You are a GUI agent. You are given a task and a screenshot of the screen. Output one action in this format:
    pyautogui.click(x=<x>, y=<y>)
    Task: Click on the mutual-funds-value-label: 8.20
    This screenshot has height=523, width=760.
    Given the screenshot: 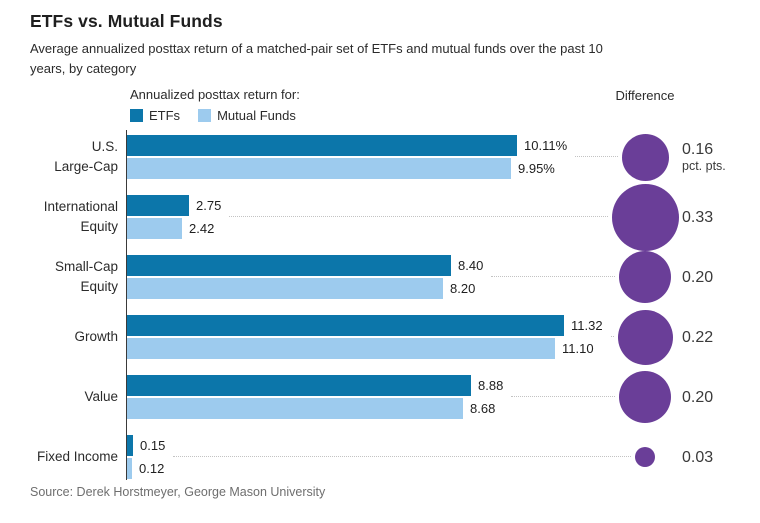 What is the action you would take?
    pyautogui.click(x=463, y=288)
    